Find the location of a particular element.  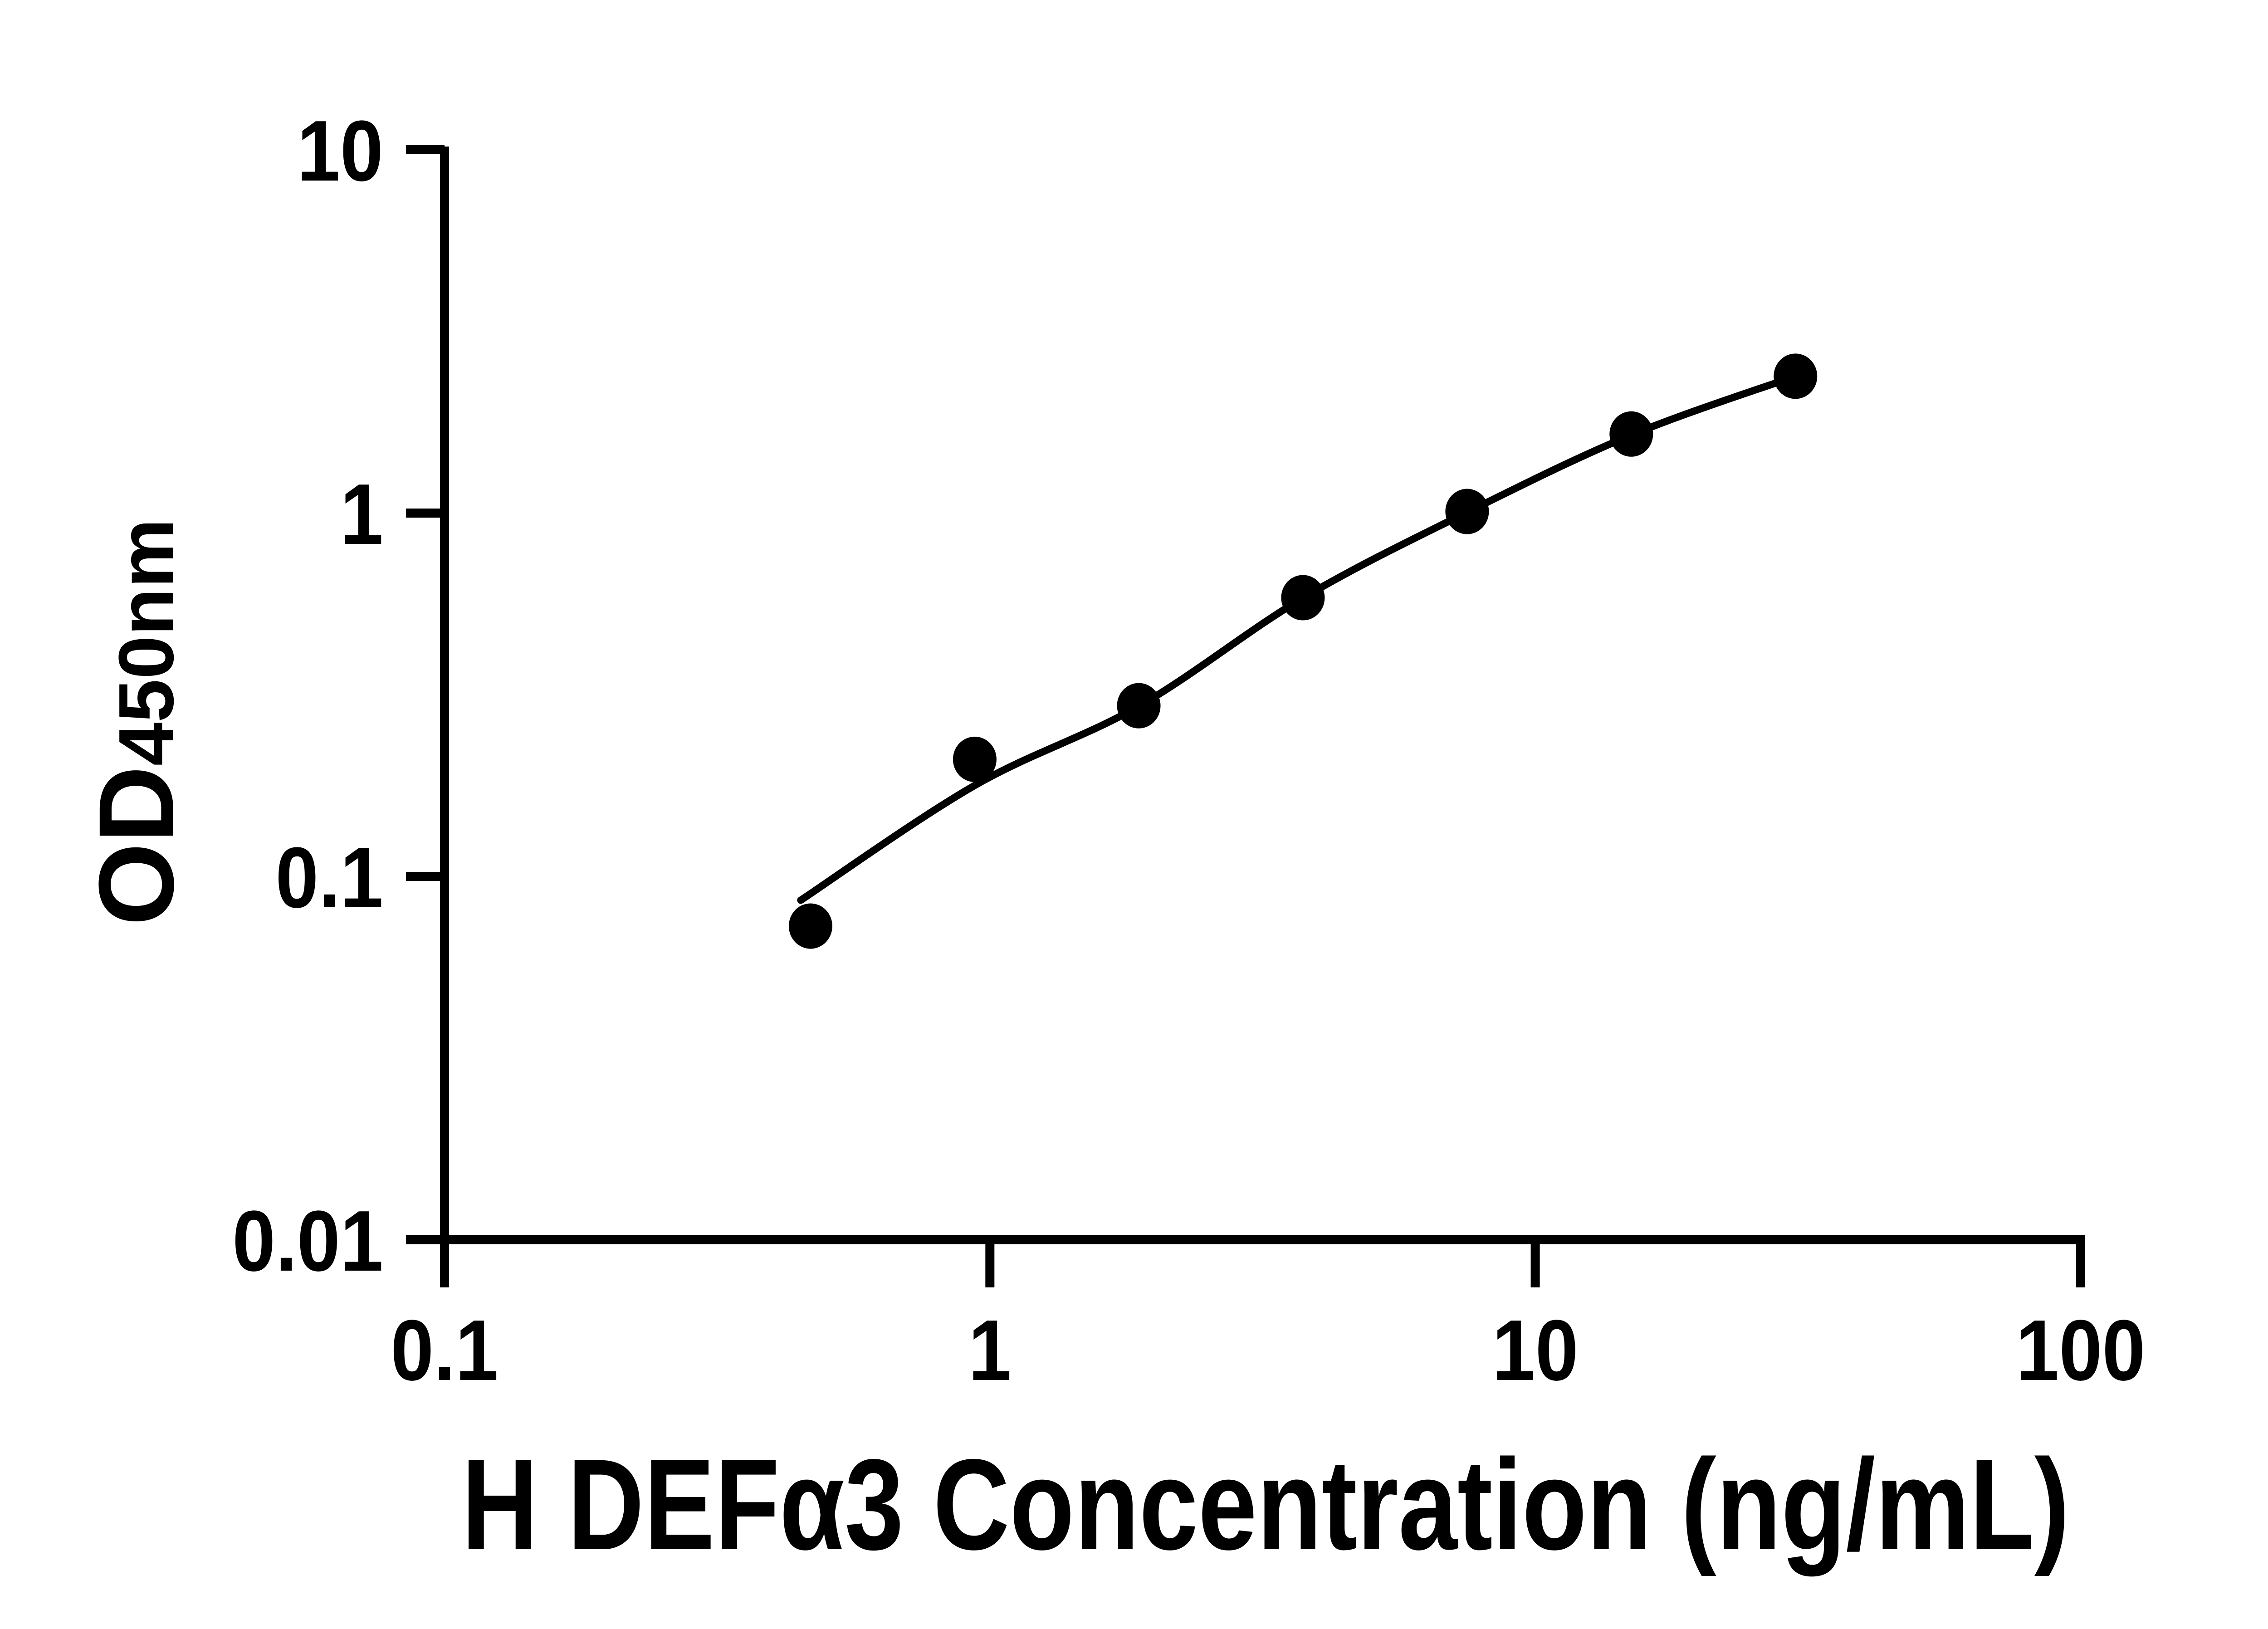

x-axis-title: H DEFα3 Concentration (ng/mL) is located at coordinates (1265, 1505).